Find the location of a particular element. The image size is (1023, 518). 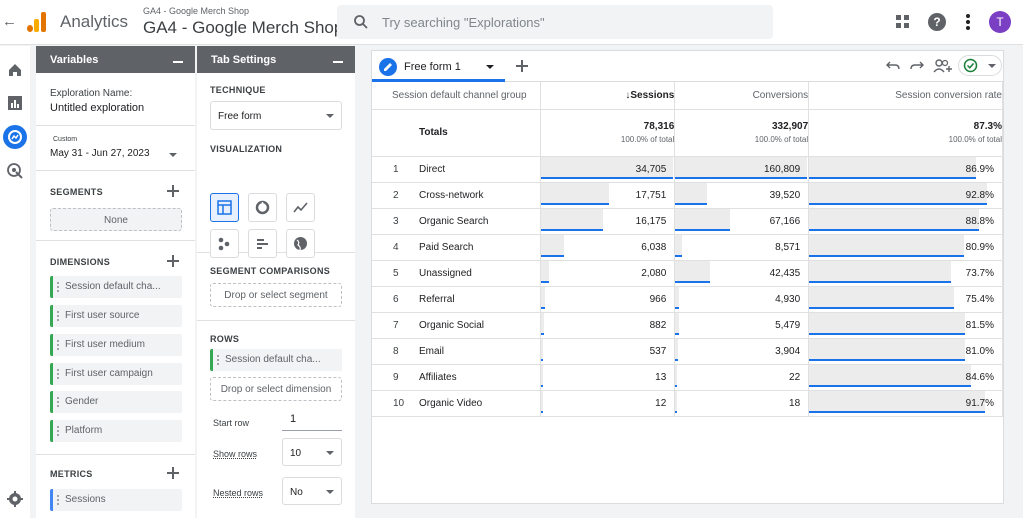

viz-table-button is located at coordinates (224, 207).